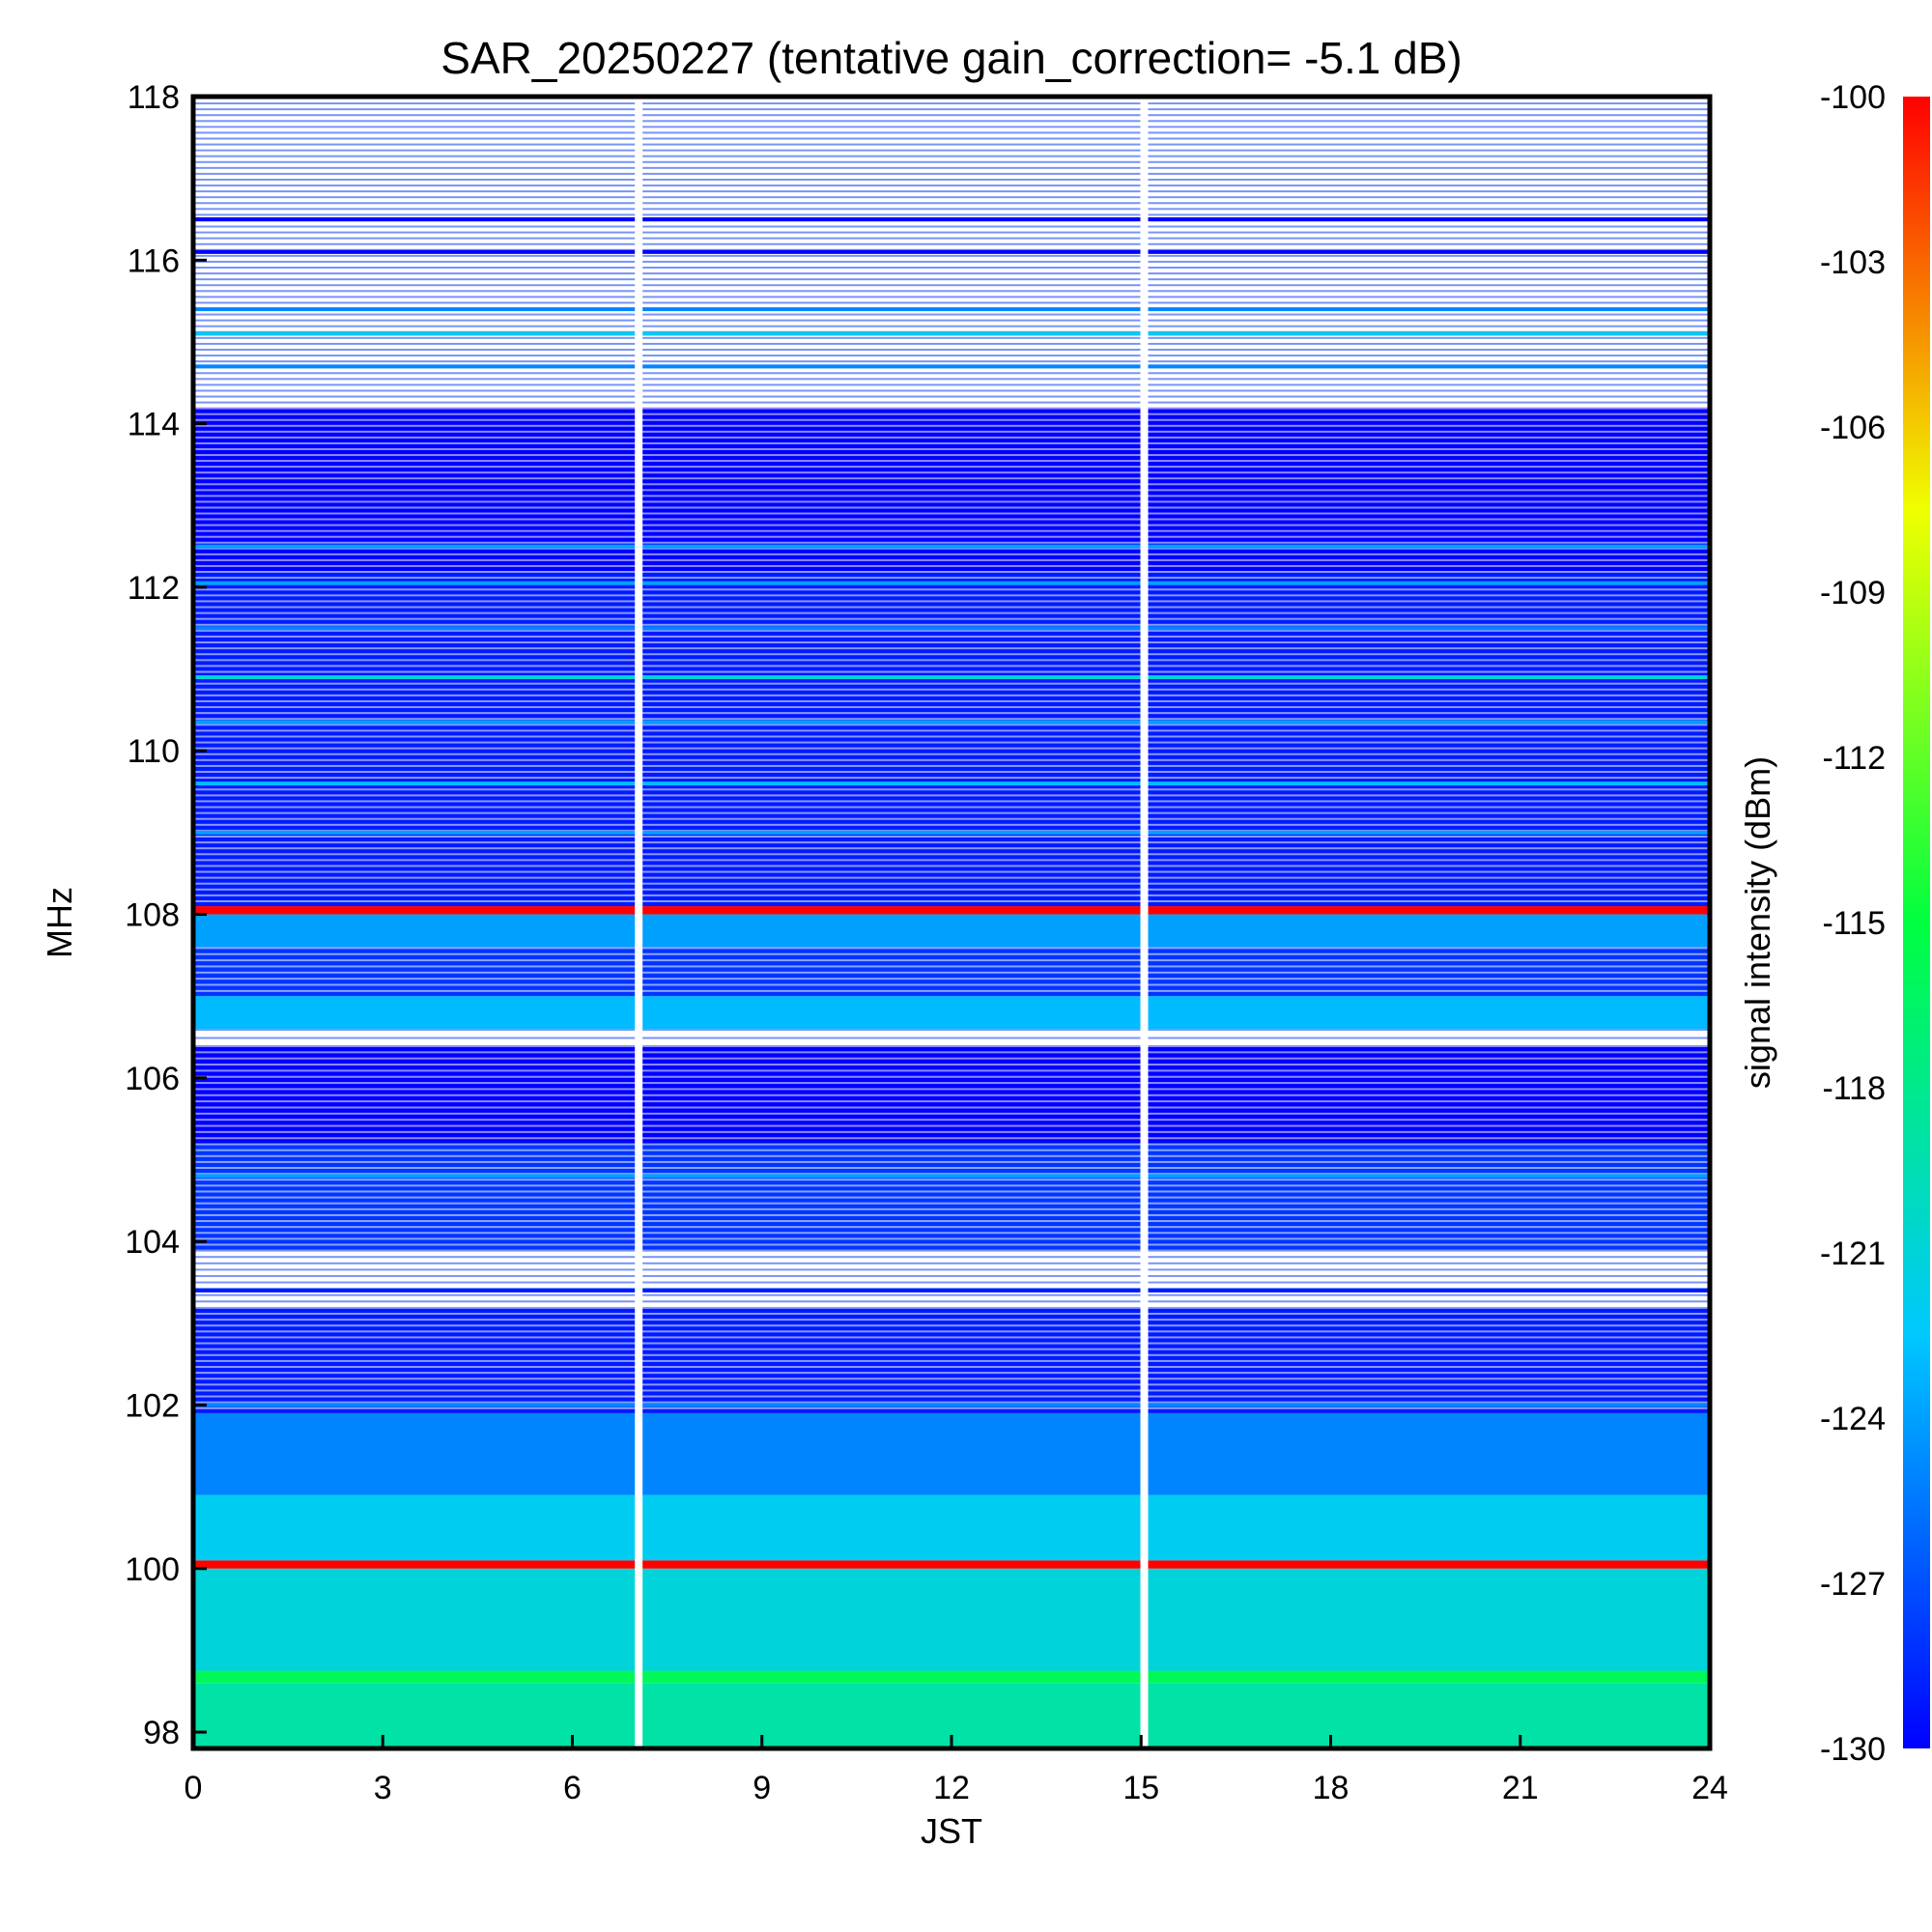 The width and height of the screenshot is (1932, 1932). What do you see at coordinates (1853, 1254) in the screenshot?
I see `colorbar-tick-label: -121` at bounding box center [1853, 1254].